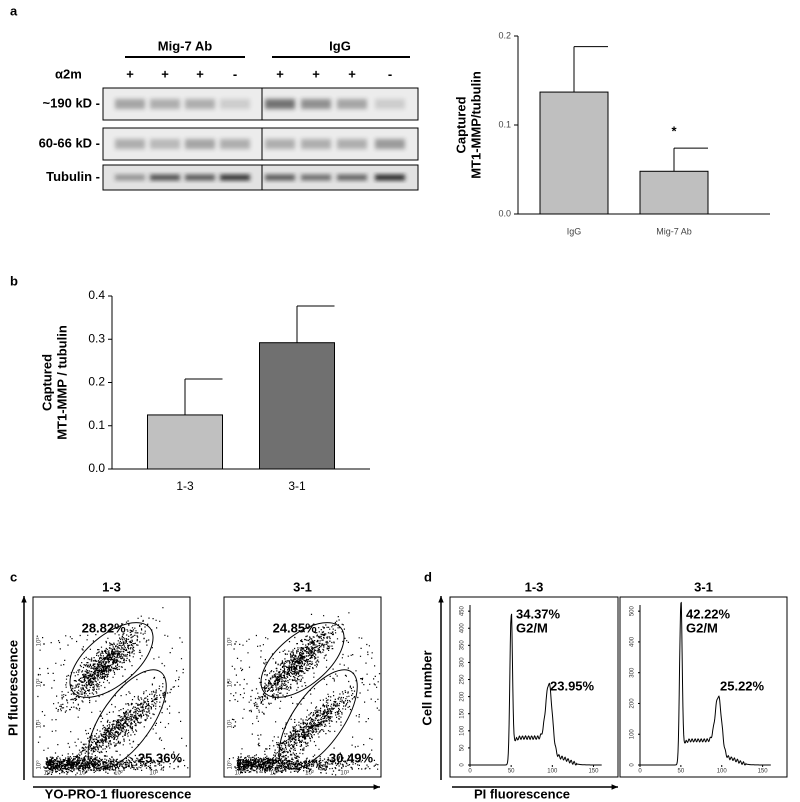 Image resolution: width=800 pixels, height=802 pixels. I want to click on y-tick-label: 500, so click(633, 610).